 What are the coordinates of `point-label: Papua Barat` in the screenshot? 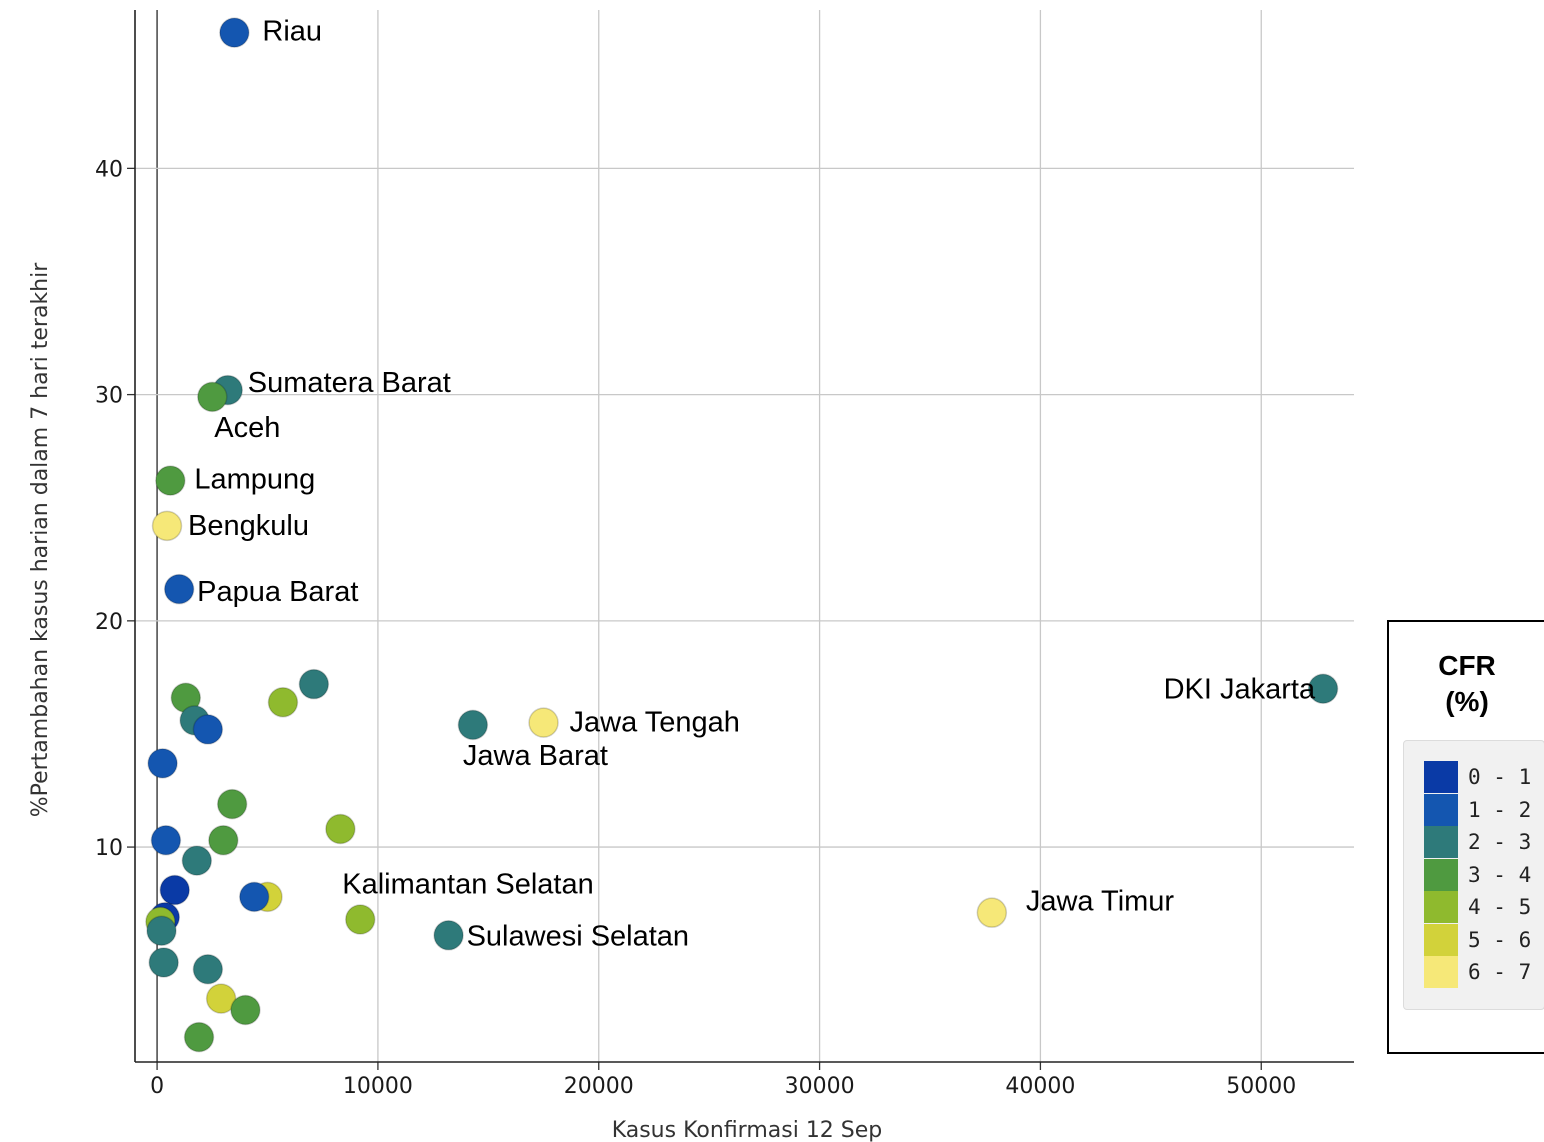 It's located at (277, 592).